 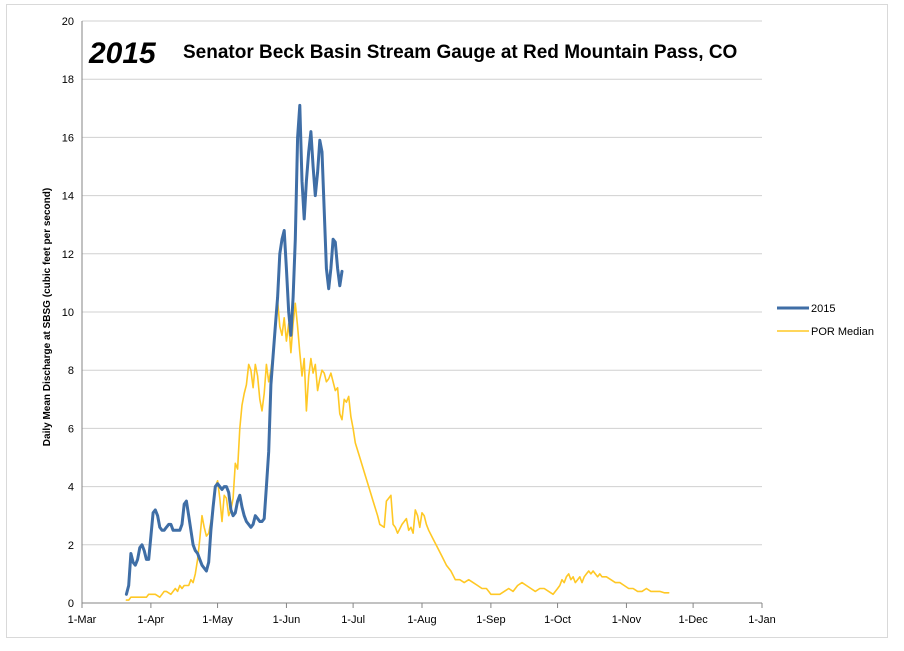 I want to click on chart-title-year: 2015, so click(x=122, y=53).